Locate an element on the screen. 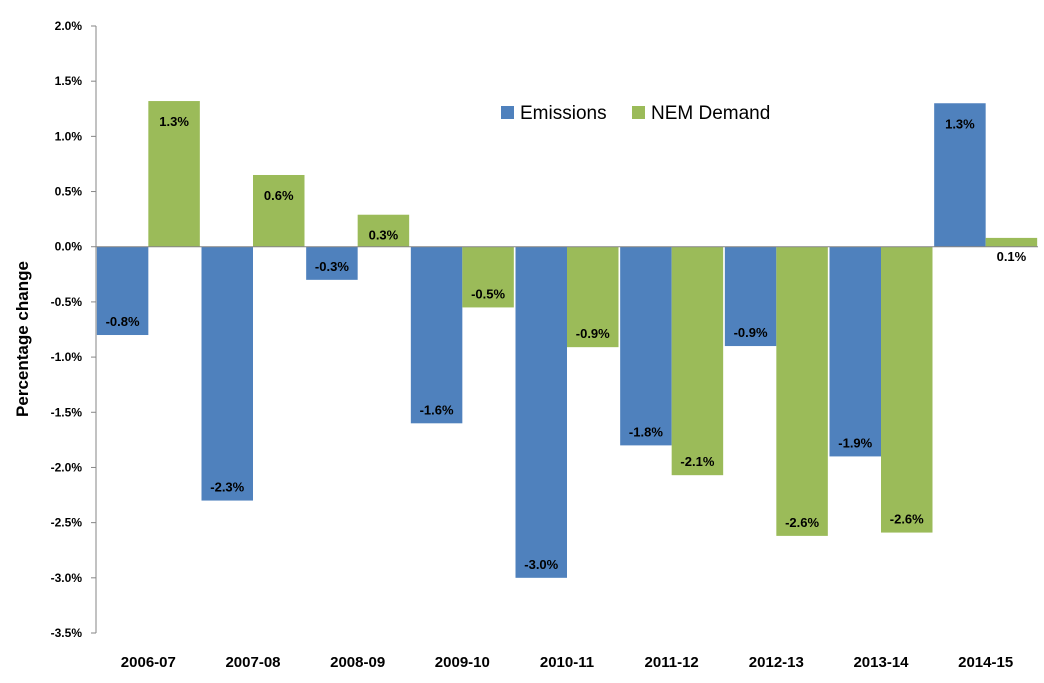 This screenshot has width=1044, height=683. legend-label-nem-demand: NEM Demand is located at coordinates (710, 113).